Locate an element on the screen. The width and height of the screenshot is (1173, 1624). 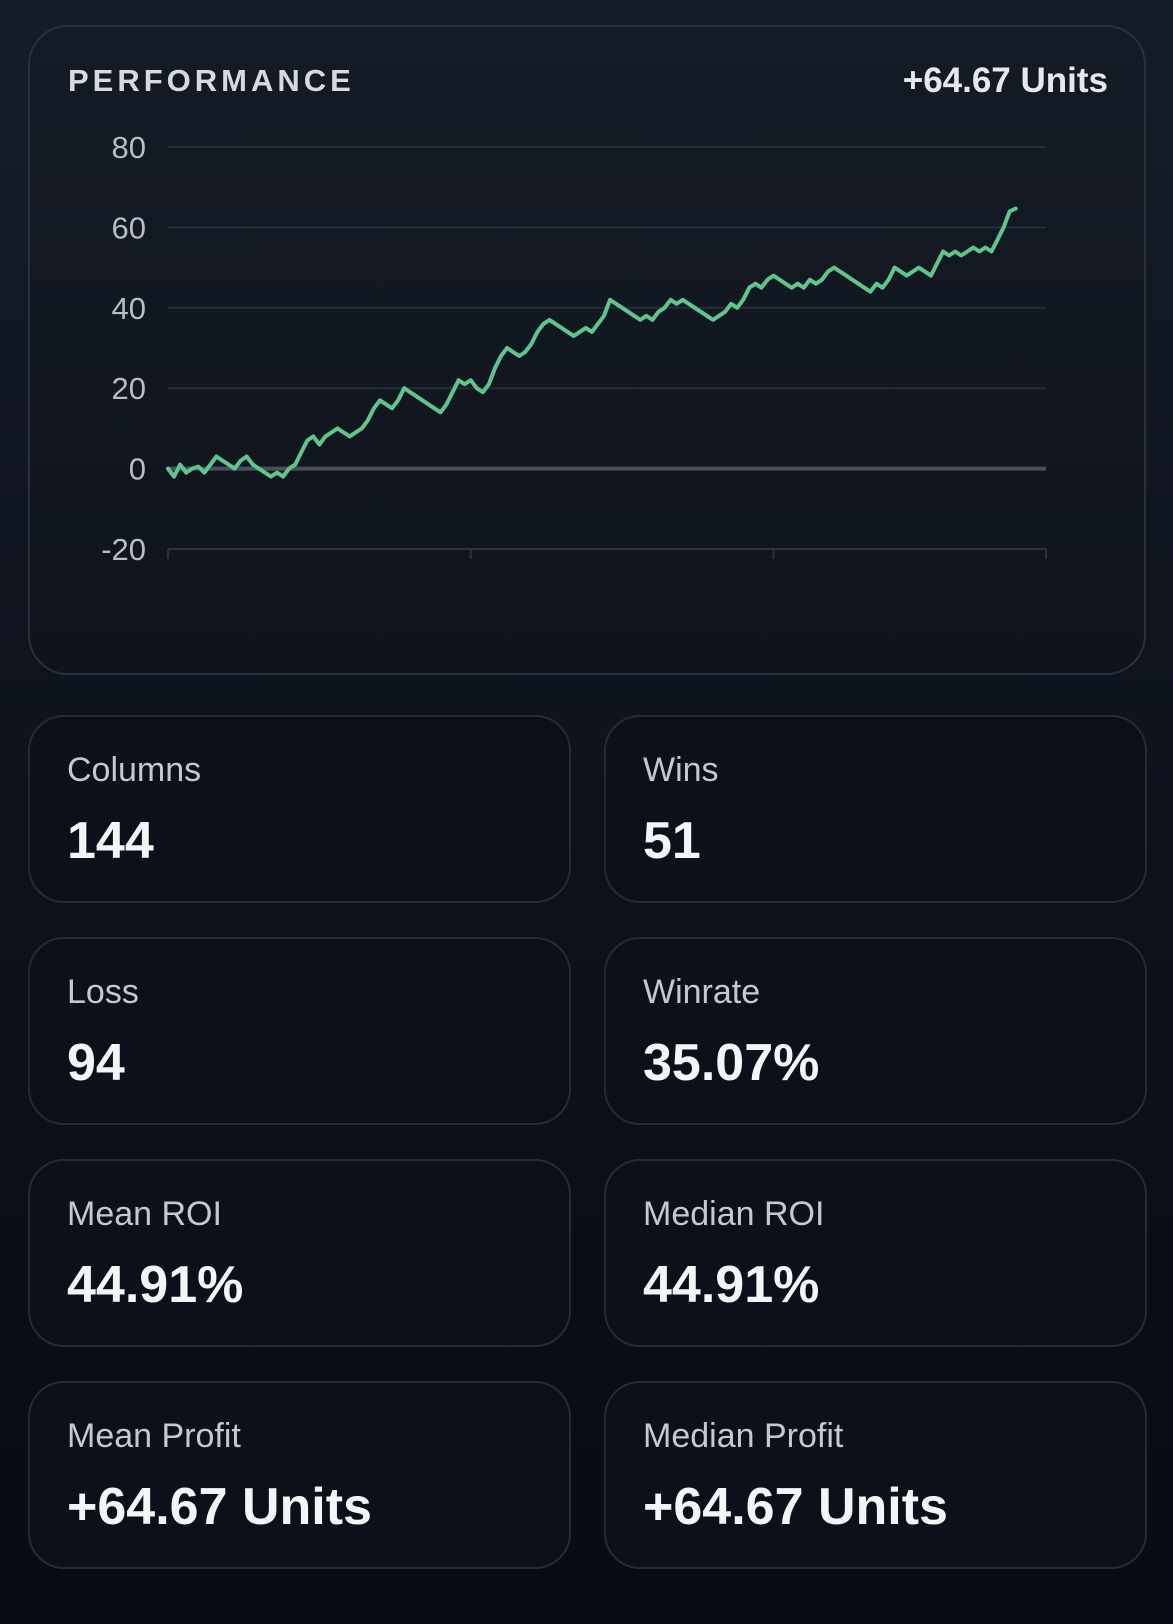
stat-card-median-profit: Median Profit +64.67 Units is located at coordinates (875, 1475).